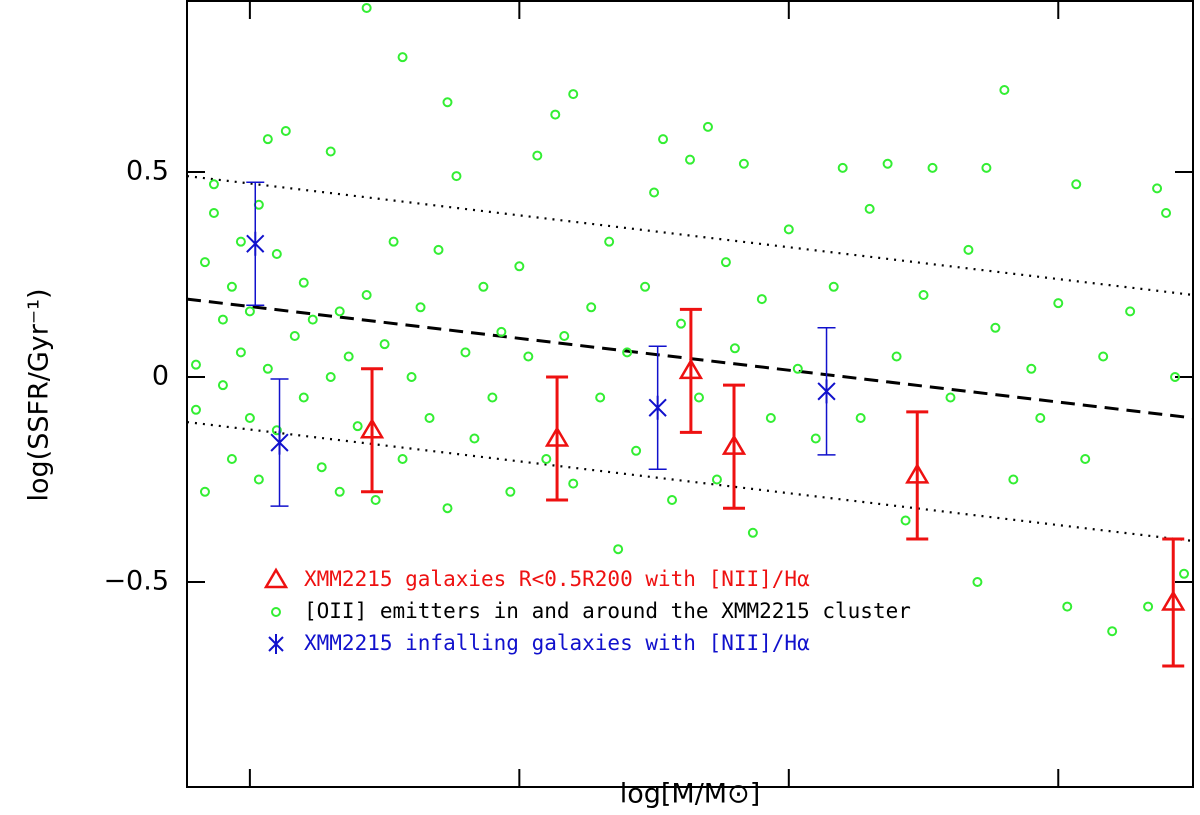 This screenshot has width=1200, height=815. Describe the element at coordinates (136, 580) in the screenshot. I see `y-tick-label: −0.5` at that location.